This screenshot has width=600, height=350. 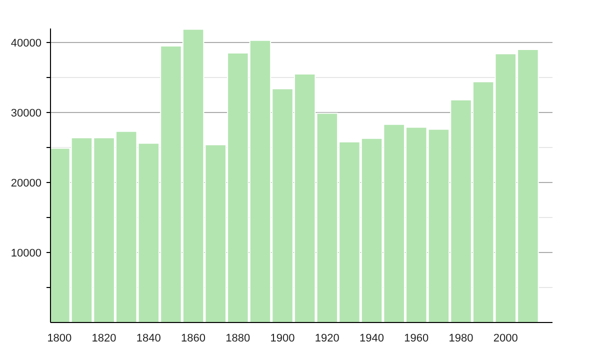 What do you see at coordinates (416, 338) in the screenshot?
I see `x-tick-label: 1960` at bounding box center [416, 338].